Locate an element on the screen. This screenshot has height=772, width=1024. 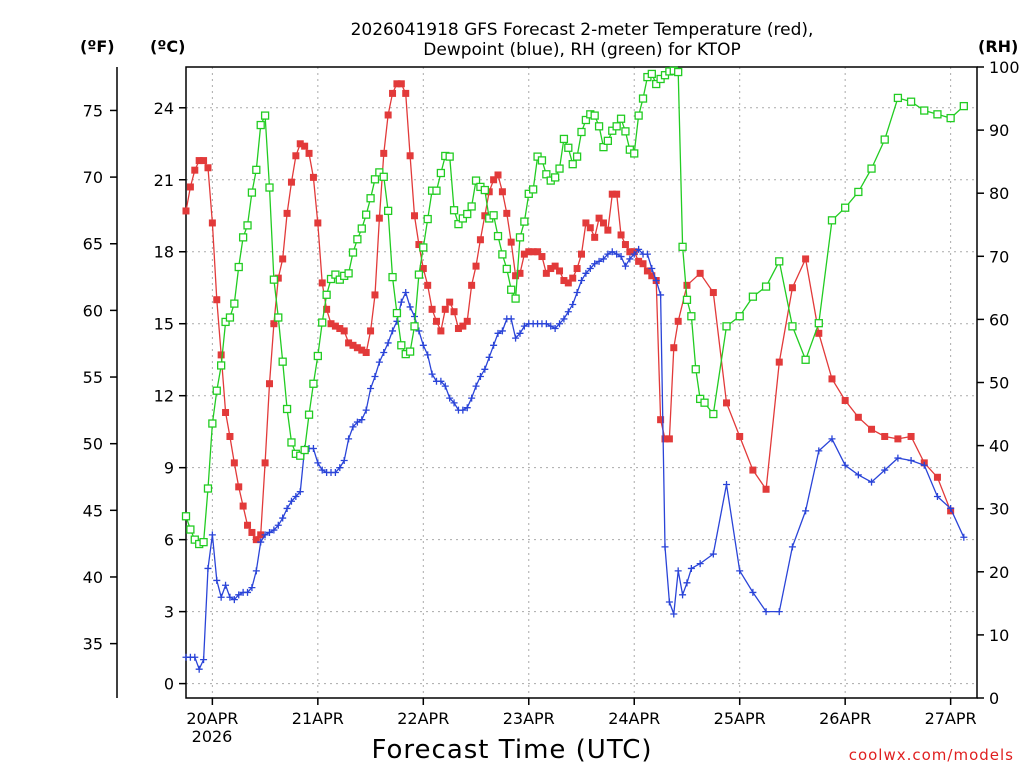
fahrenheit-tick-label: 35 is located at coordinates (93, 644).